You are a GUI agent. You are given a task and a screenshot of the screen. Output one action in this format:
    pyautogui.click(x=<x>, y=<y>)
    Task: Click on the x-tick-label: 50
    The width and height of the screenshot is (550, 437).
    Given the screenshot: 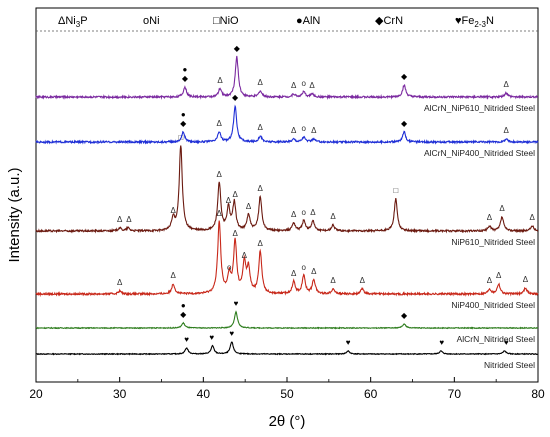 What is the action you would take?
    pyautogui.click(x=287, y=394)
    